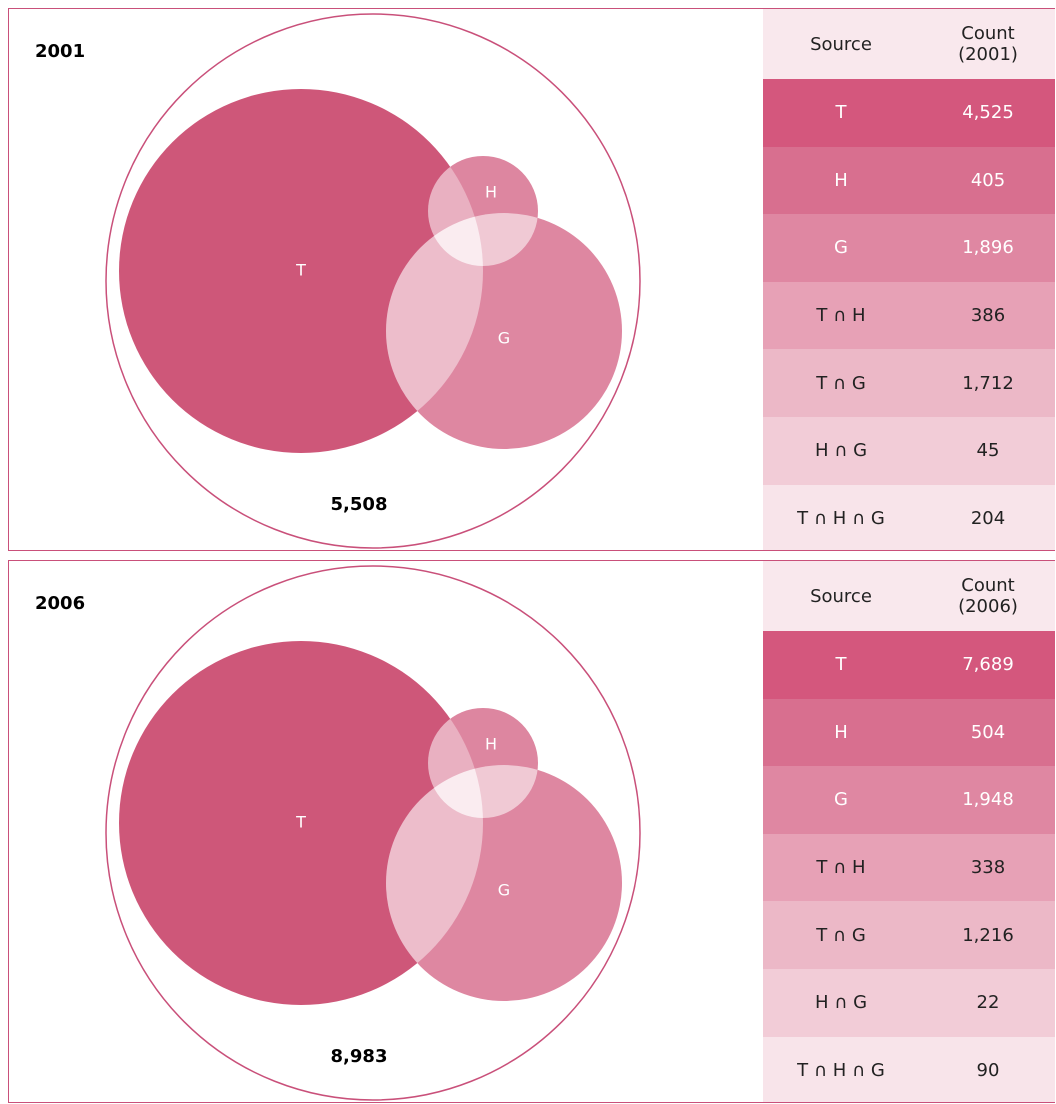  Describe the element at coordinates (988, 868) in the screenshot. I see `count-cell: 338` at that location.